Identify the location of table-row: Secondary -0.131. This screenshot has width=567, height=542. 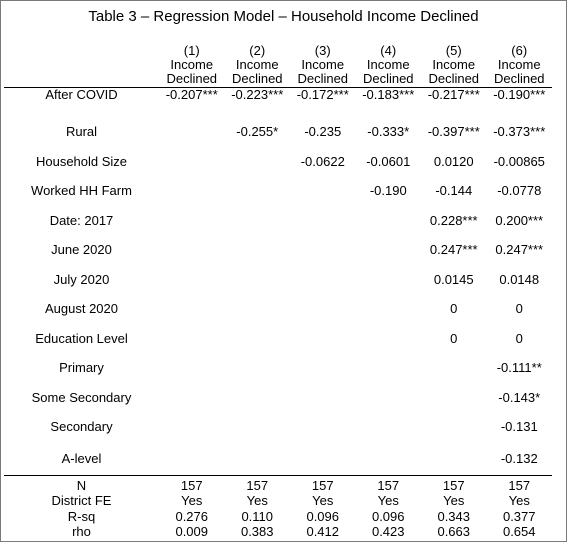
(278, 427).